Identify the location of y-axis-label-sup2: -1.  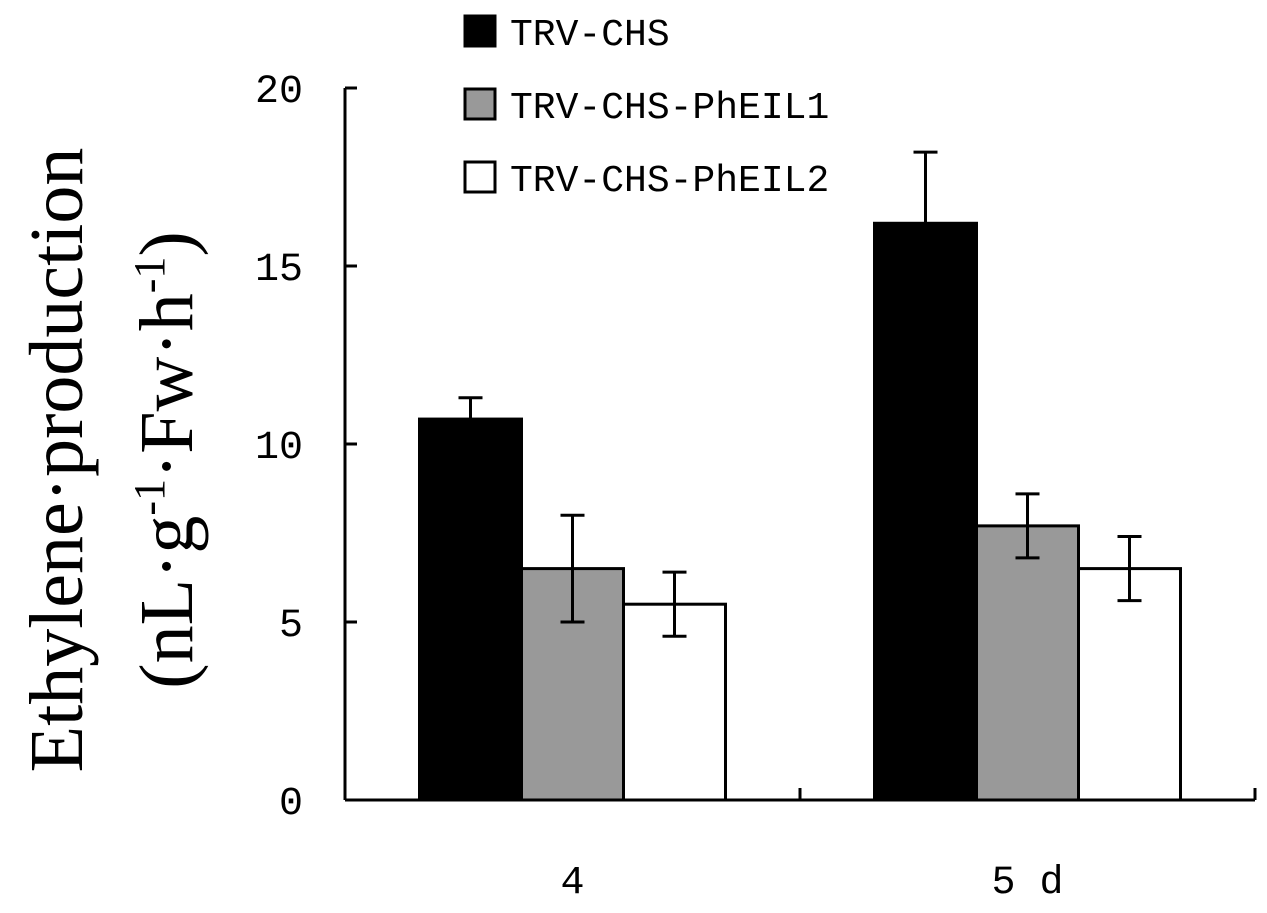
(149, 275).